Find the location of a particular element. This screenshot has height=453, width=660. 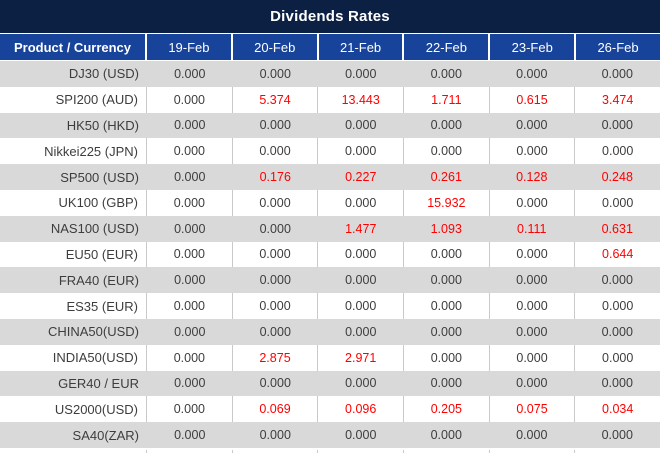

dividend-value-cell: 3.474 is located at coordinates (618, 99).